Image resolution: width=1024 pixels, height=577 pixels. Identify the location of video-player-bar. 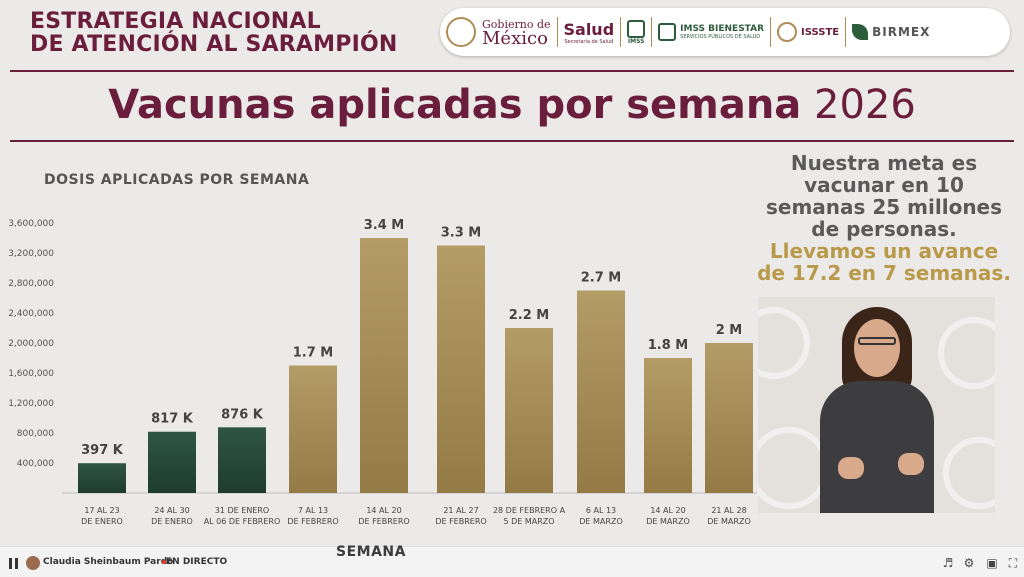
(512, 561).